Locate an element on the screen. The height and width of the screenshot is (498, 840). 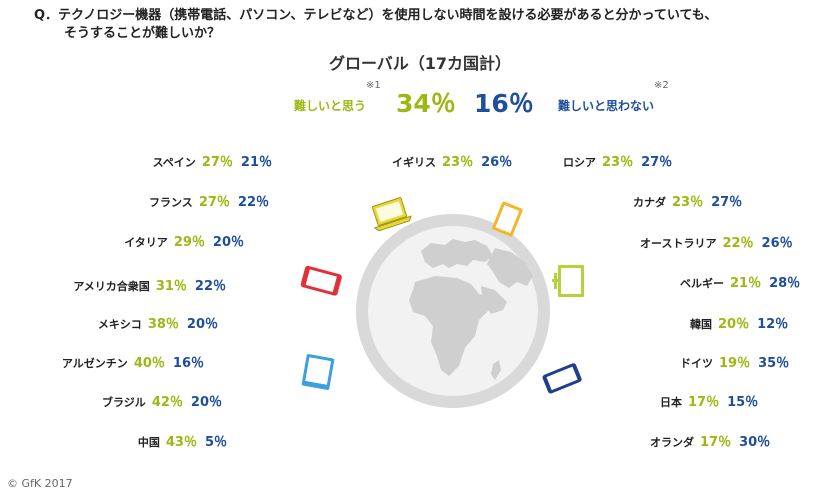
globe-illustration is located at coordinates (453, 311).